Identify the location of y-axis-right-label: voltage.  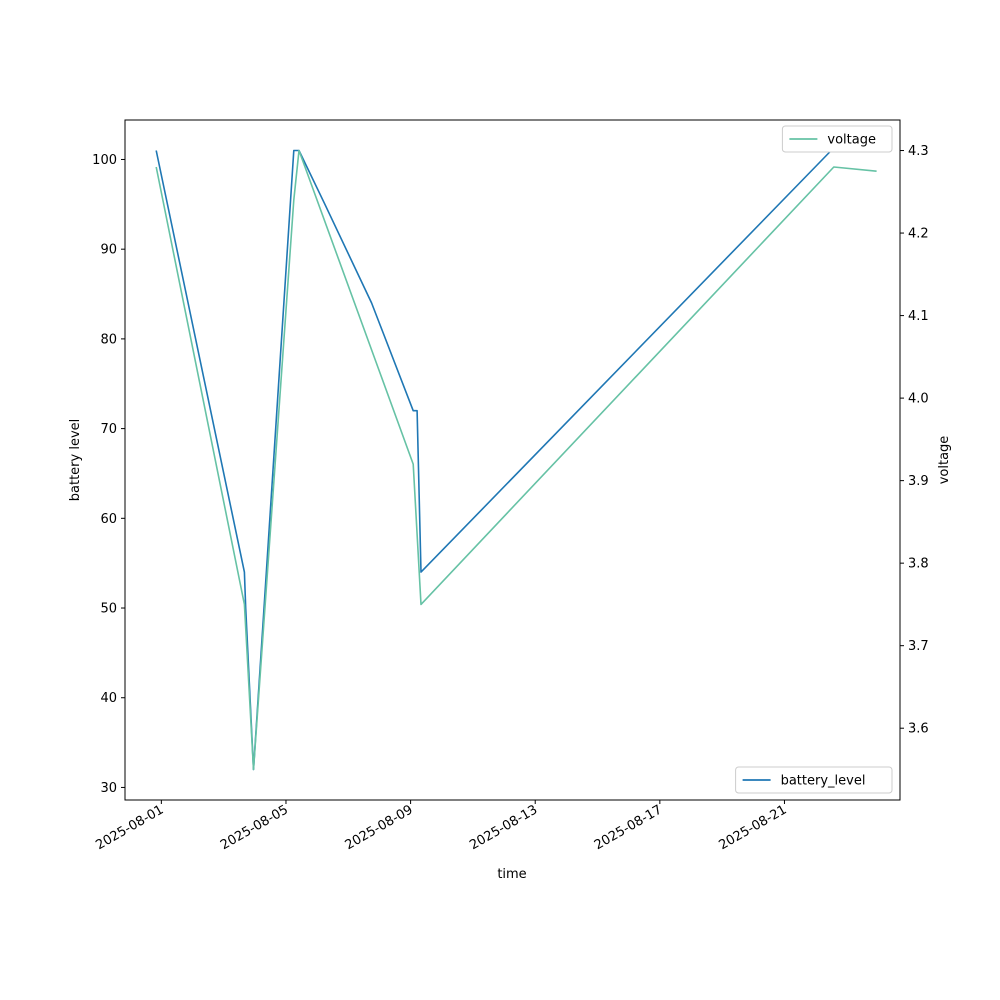
(944, 460).